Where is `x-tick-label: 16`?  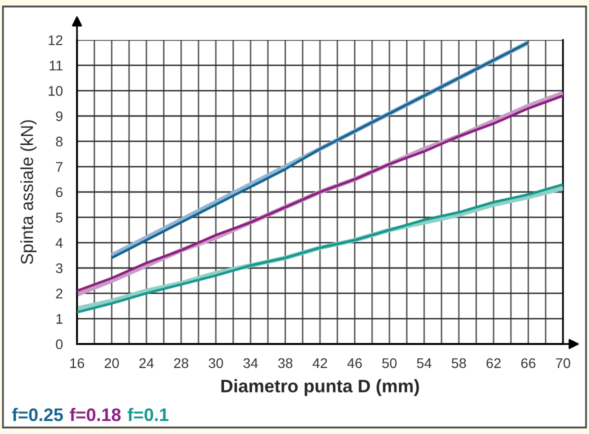 x-tick-label: 16 is located at coordinates (77, 363).